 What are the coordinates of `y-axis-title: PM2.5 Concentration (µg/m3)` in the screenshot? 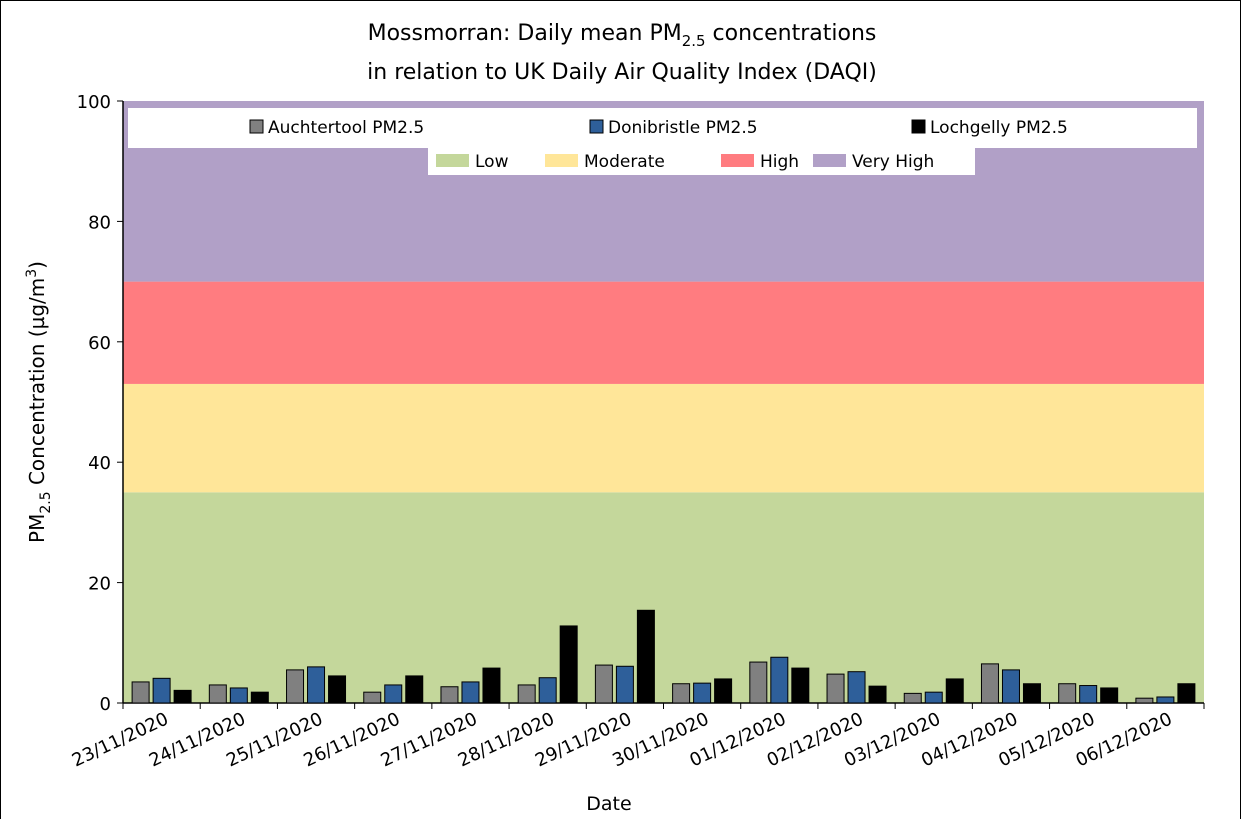 It's located at (39, 402).